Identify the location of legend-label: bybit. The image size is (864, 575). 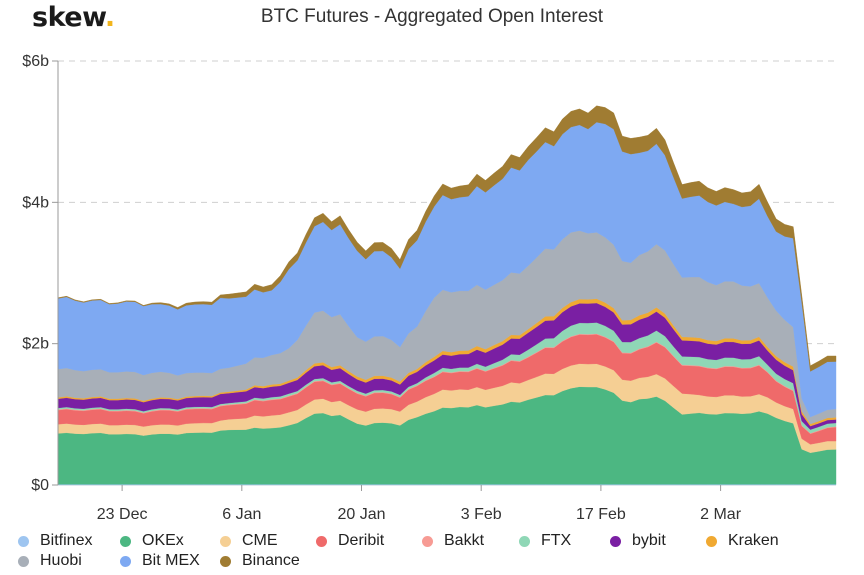
(649, 540).